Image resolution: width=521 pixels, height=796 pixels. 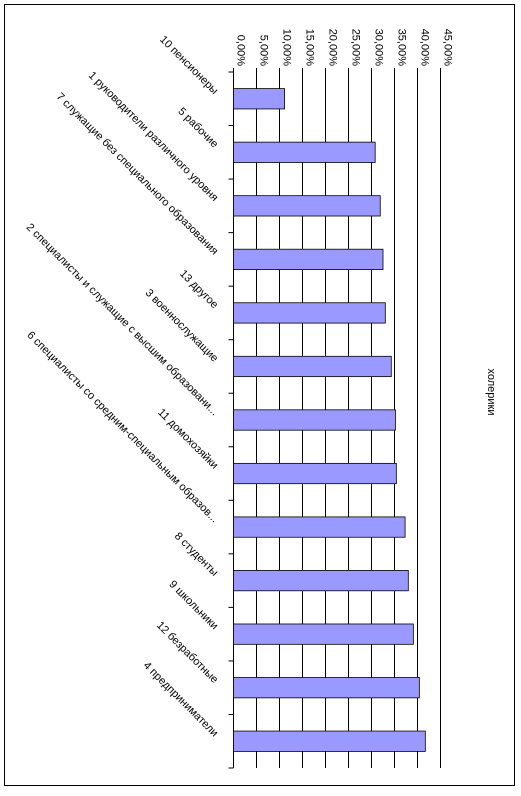 What do you see at coordinates (402, 48) in the screenshot?
I see `x-tick-label: 35,00%` at bounding box center [402, 48].